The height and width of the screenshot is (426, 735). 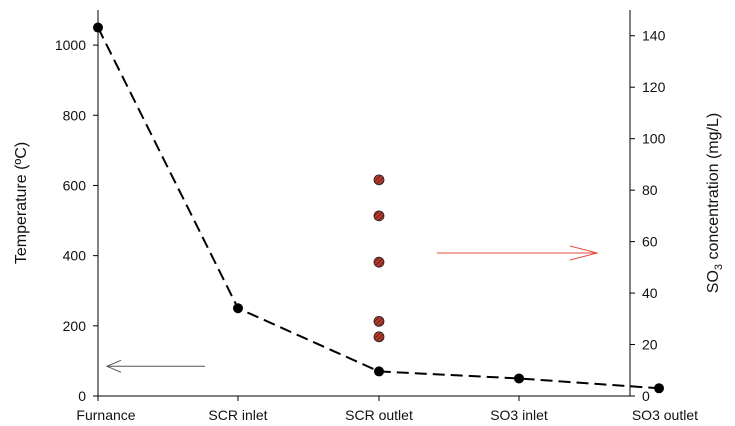 What do you see at coordinates (379, 415) in the screenshot?
I see `x-tick-label: SCR outlet` at bounding box center [379, 415].